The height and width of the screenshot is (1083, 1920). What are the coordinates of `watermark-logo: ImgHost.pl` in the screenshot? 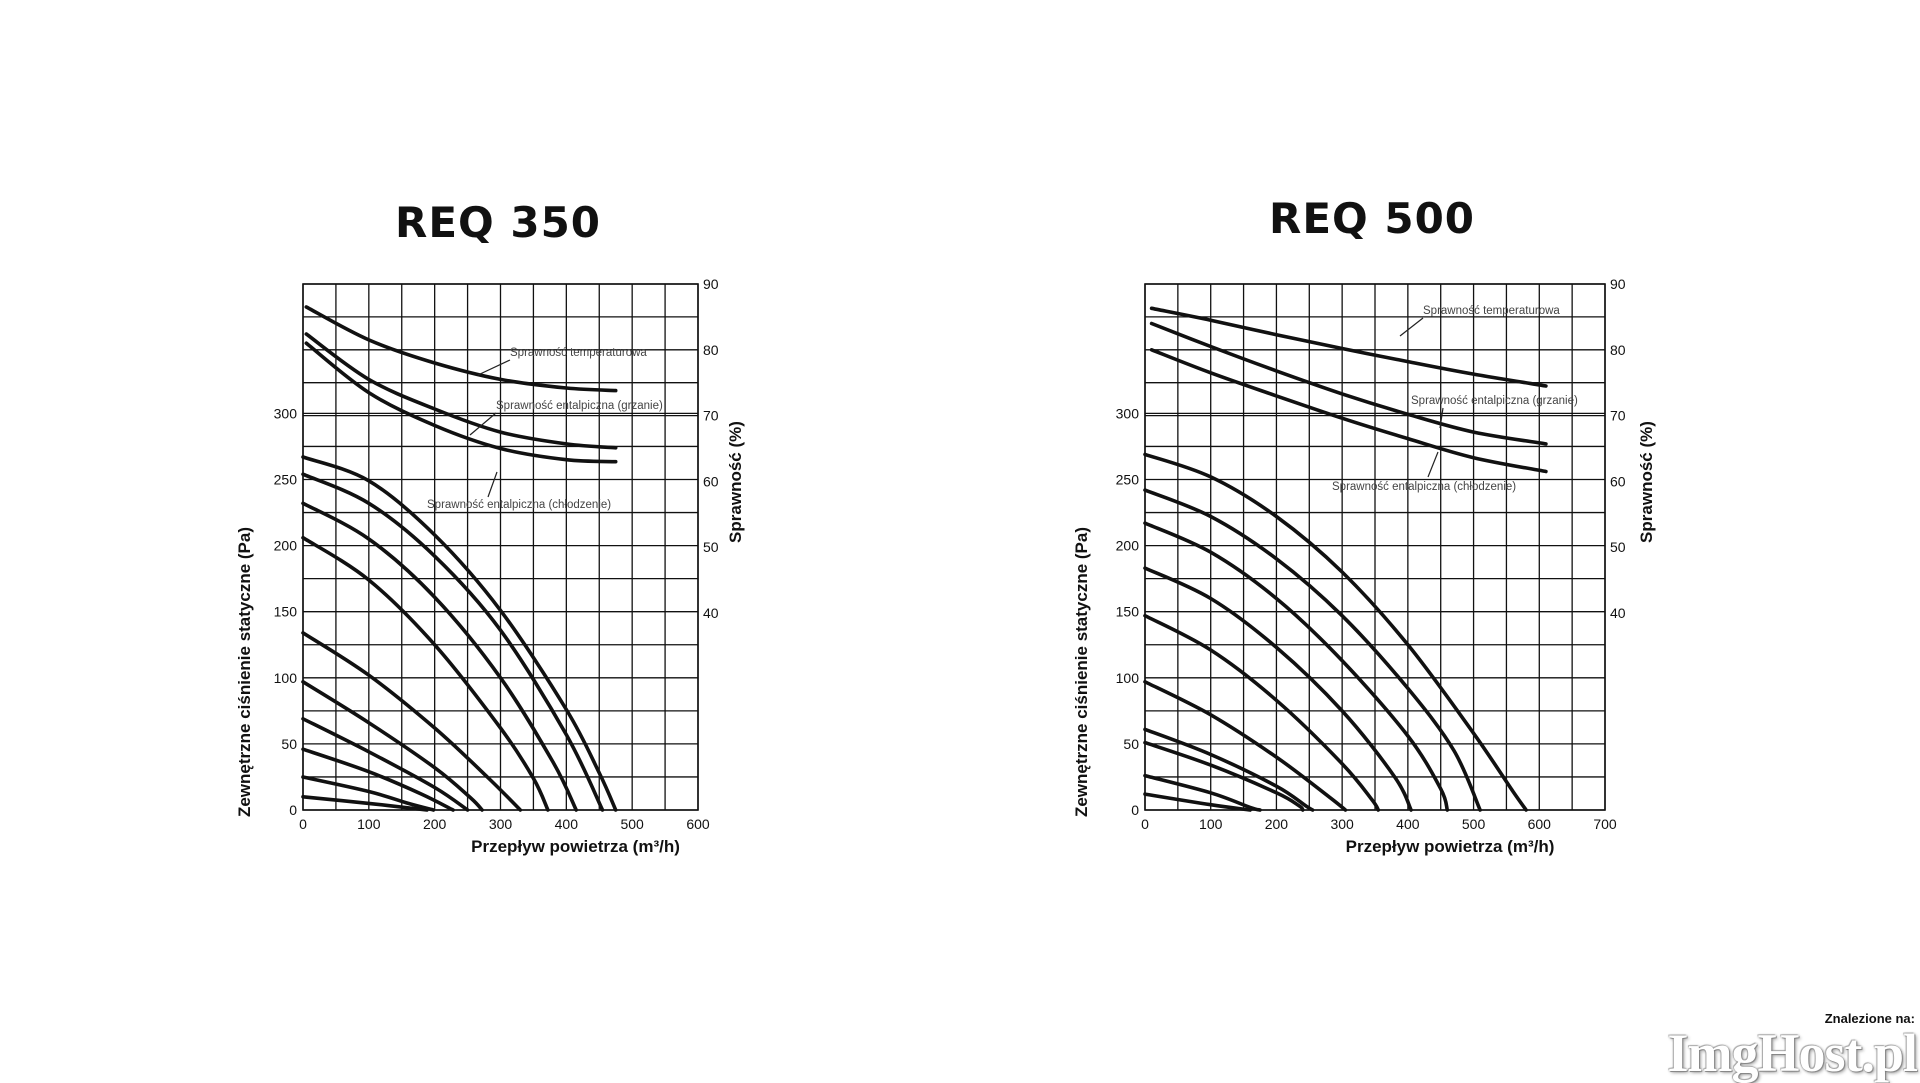 It's located at (1792, 1053).